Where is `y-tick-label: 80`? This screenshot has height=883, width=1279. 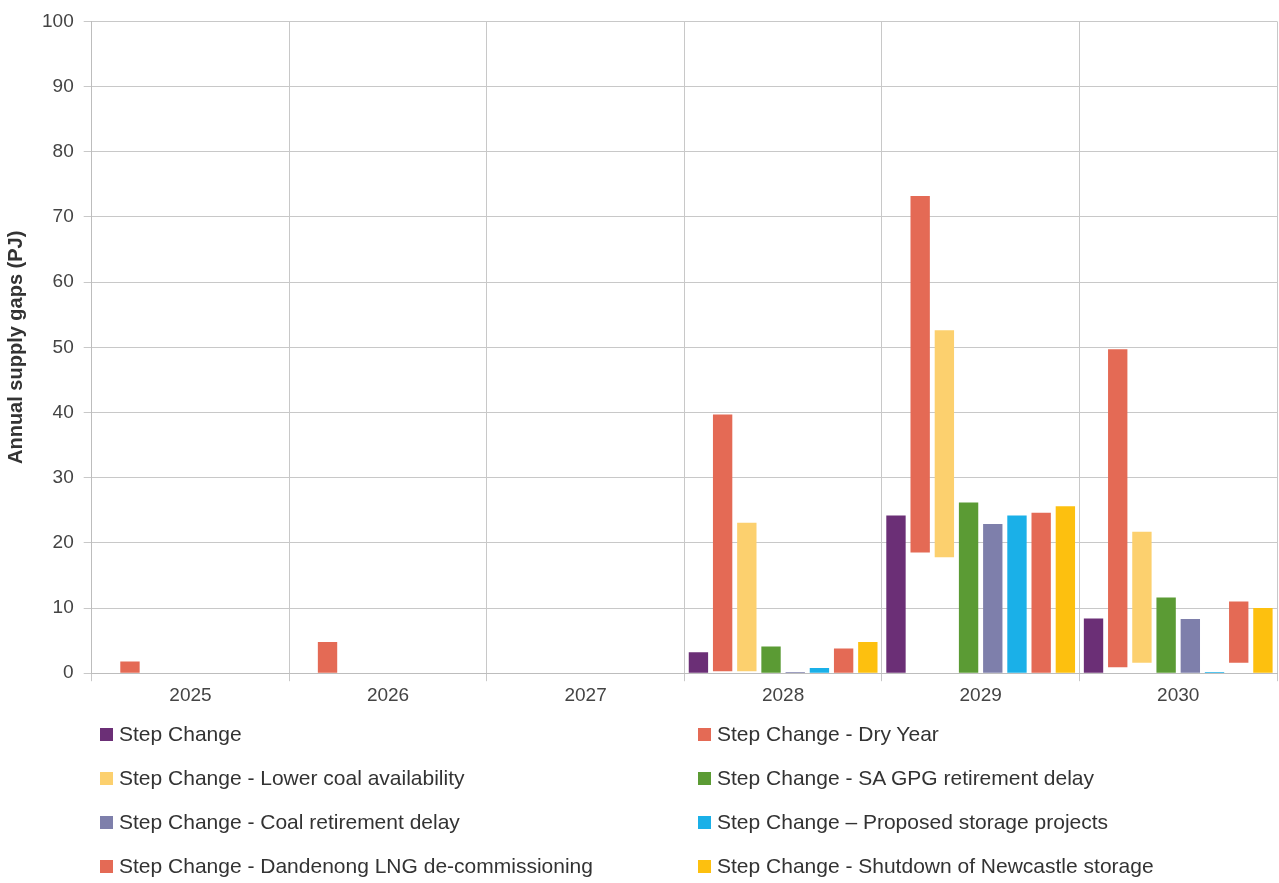
y-tick-label: 80 is located at coordinates (63, 150).